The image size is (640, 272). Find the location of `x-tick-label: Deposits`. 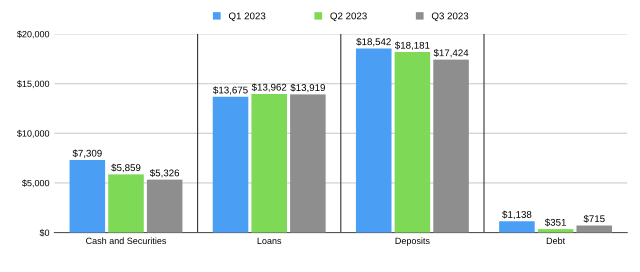

x-tick-label: Deposits is located at coordinates (413, 241).